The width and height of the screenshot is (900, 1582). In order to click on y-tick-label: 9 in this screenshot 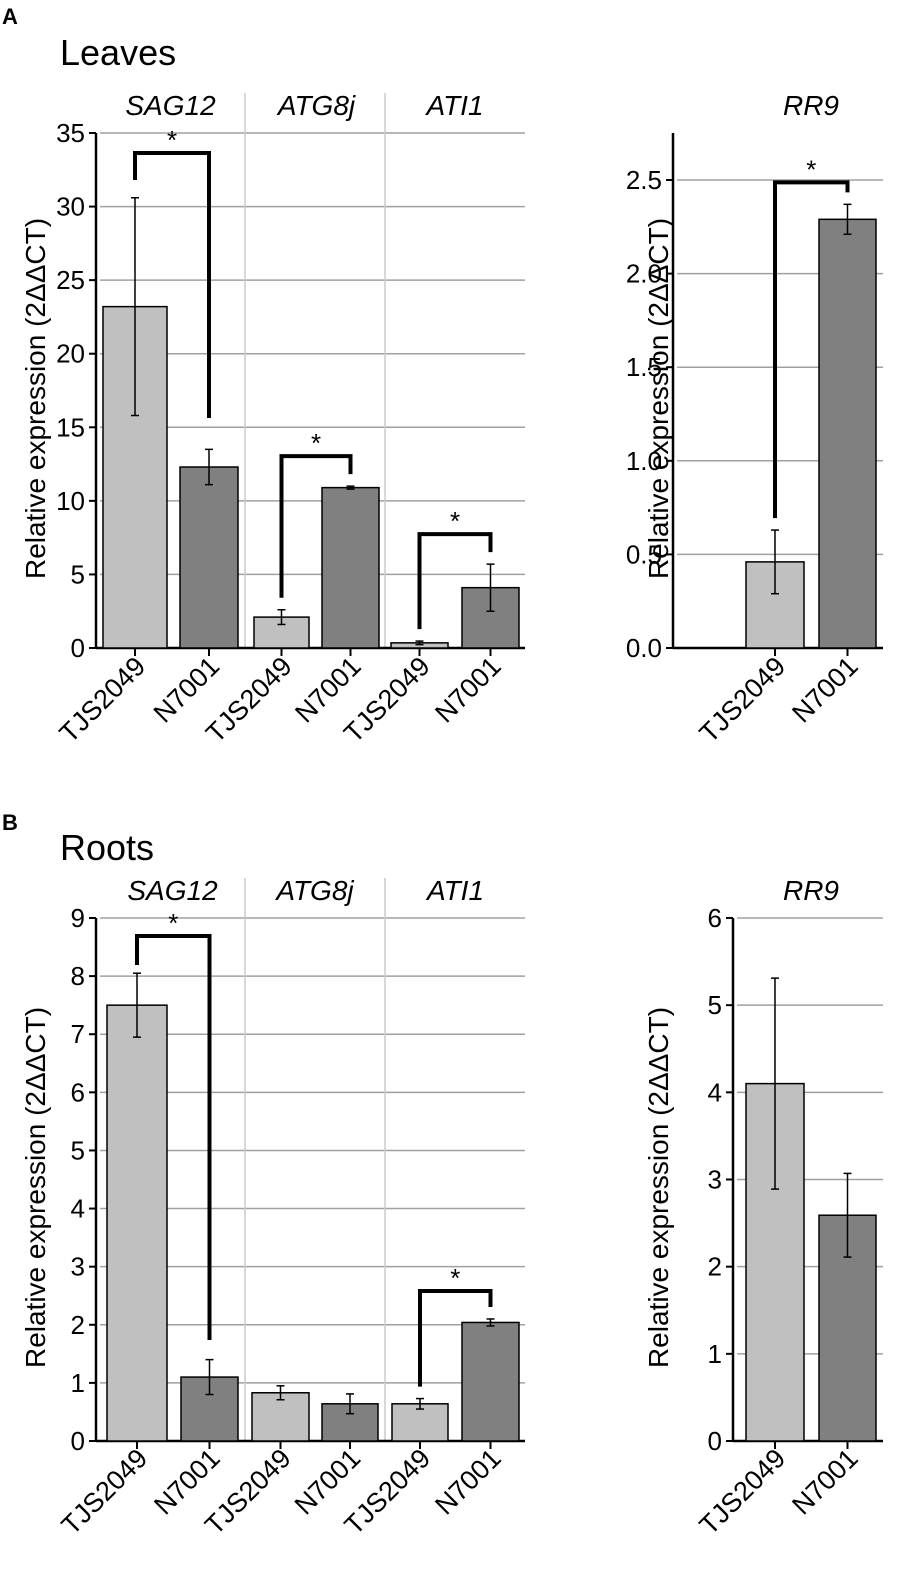, I will do `click(78, 918)`.